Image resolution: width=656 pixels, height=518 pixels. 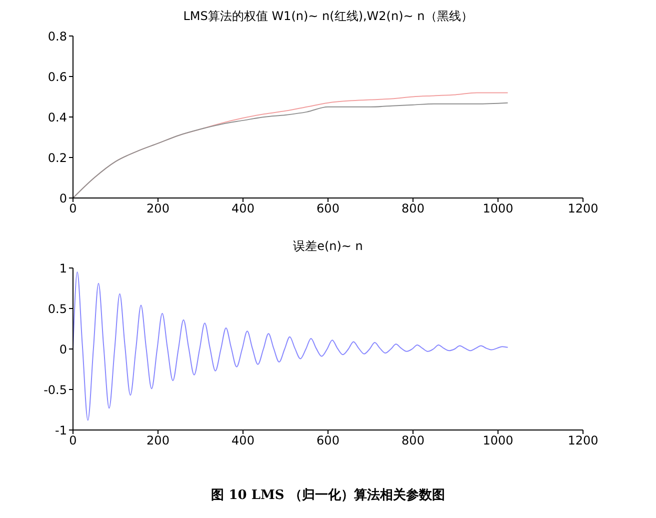 What do you see at coordinates (328, 246) in the screenshot?
I see `chart-title: 误差e(n)~ n` at bounding box center [328, 246].